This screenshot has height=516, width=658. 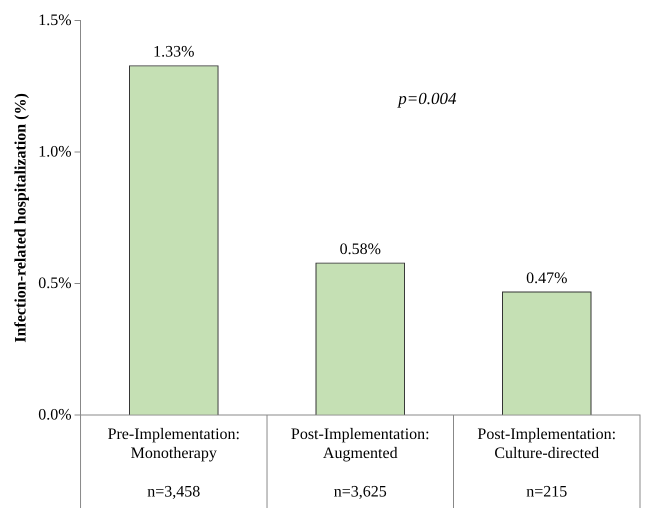 I want to click on category-label: Post-Implementation: Augmented n=3,625, so click(x=360, y=463).